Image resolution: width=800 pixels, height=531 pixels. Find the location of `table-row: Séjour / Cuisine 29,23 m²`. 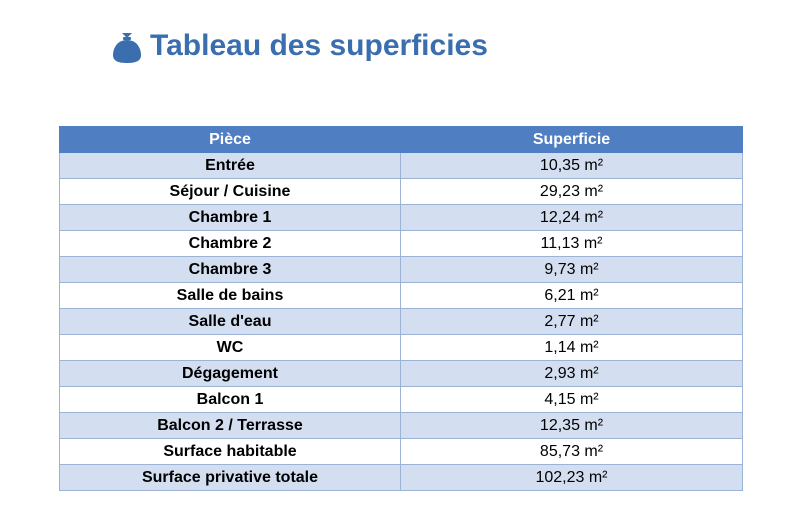

table-row: Séjour / Cuisine 29,23 m² is located at coordinates (401, 191).